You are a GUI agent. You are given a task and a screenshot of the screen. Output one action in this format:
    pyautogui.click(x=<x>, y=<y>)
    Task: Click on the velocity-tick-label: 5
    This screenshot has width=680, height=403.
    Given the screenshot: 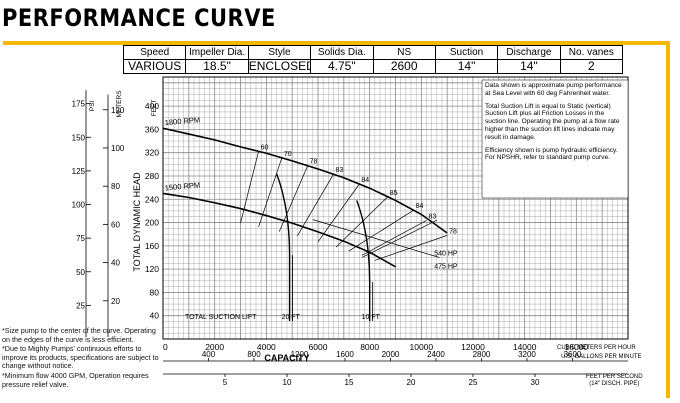 What is the action you would take?
    pyautogui.click(x=225, y=382)
    